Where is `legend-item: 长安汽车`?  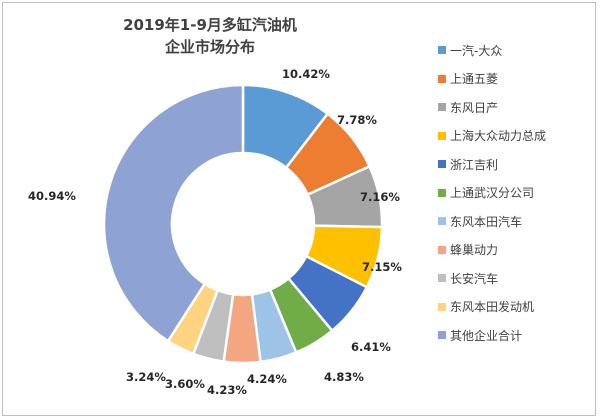 legend-item: 长安汽车 is located at coordinates (513, 278).